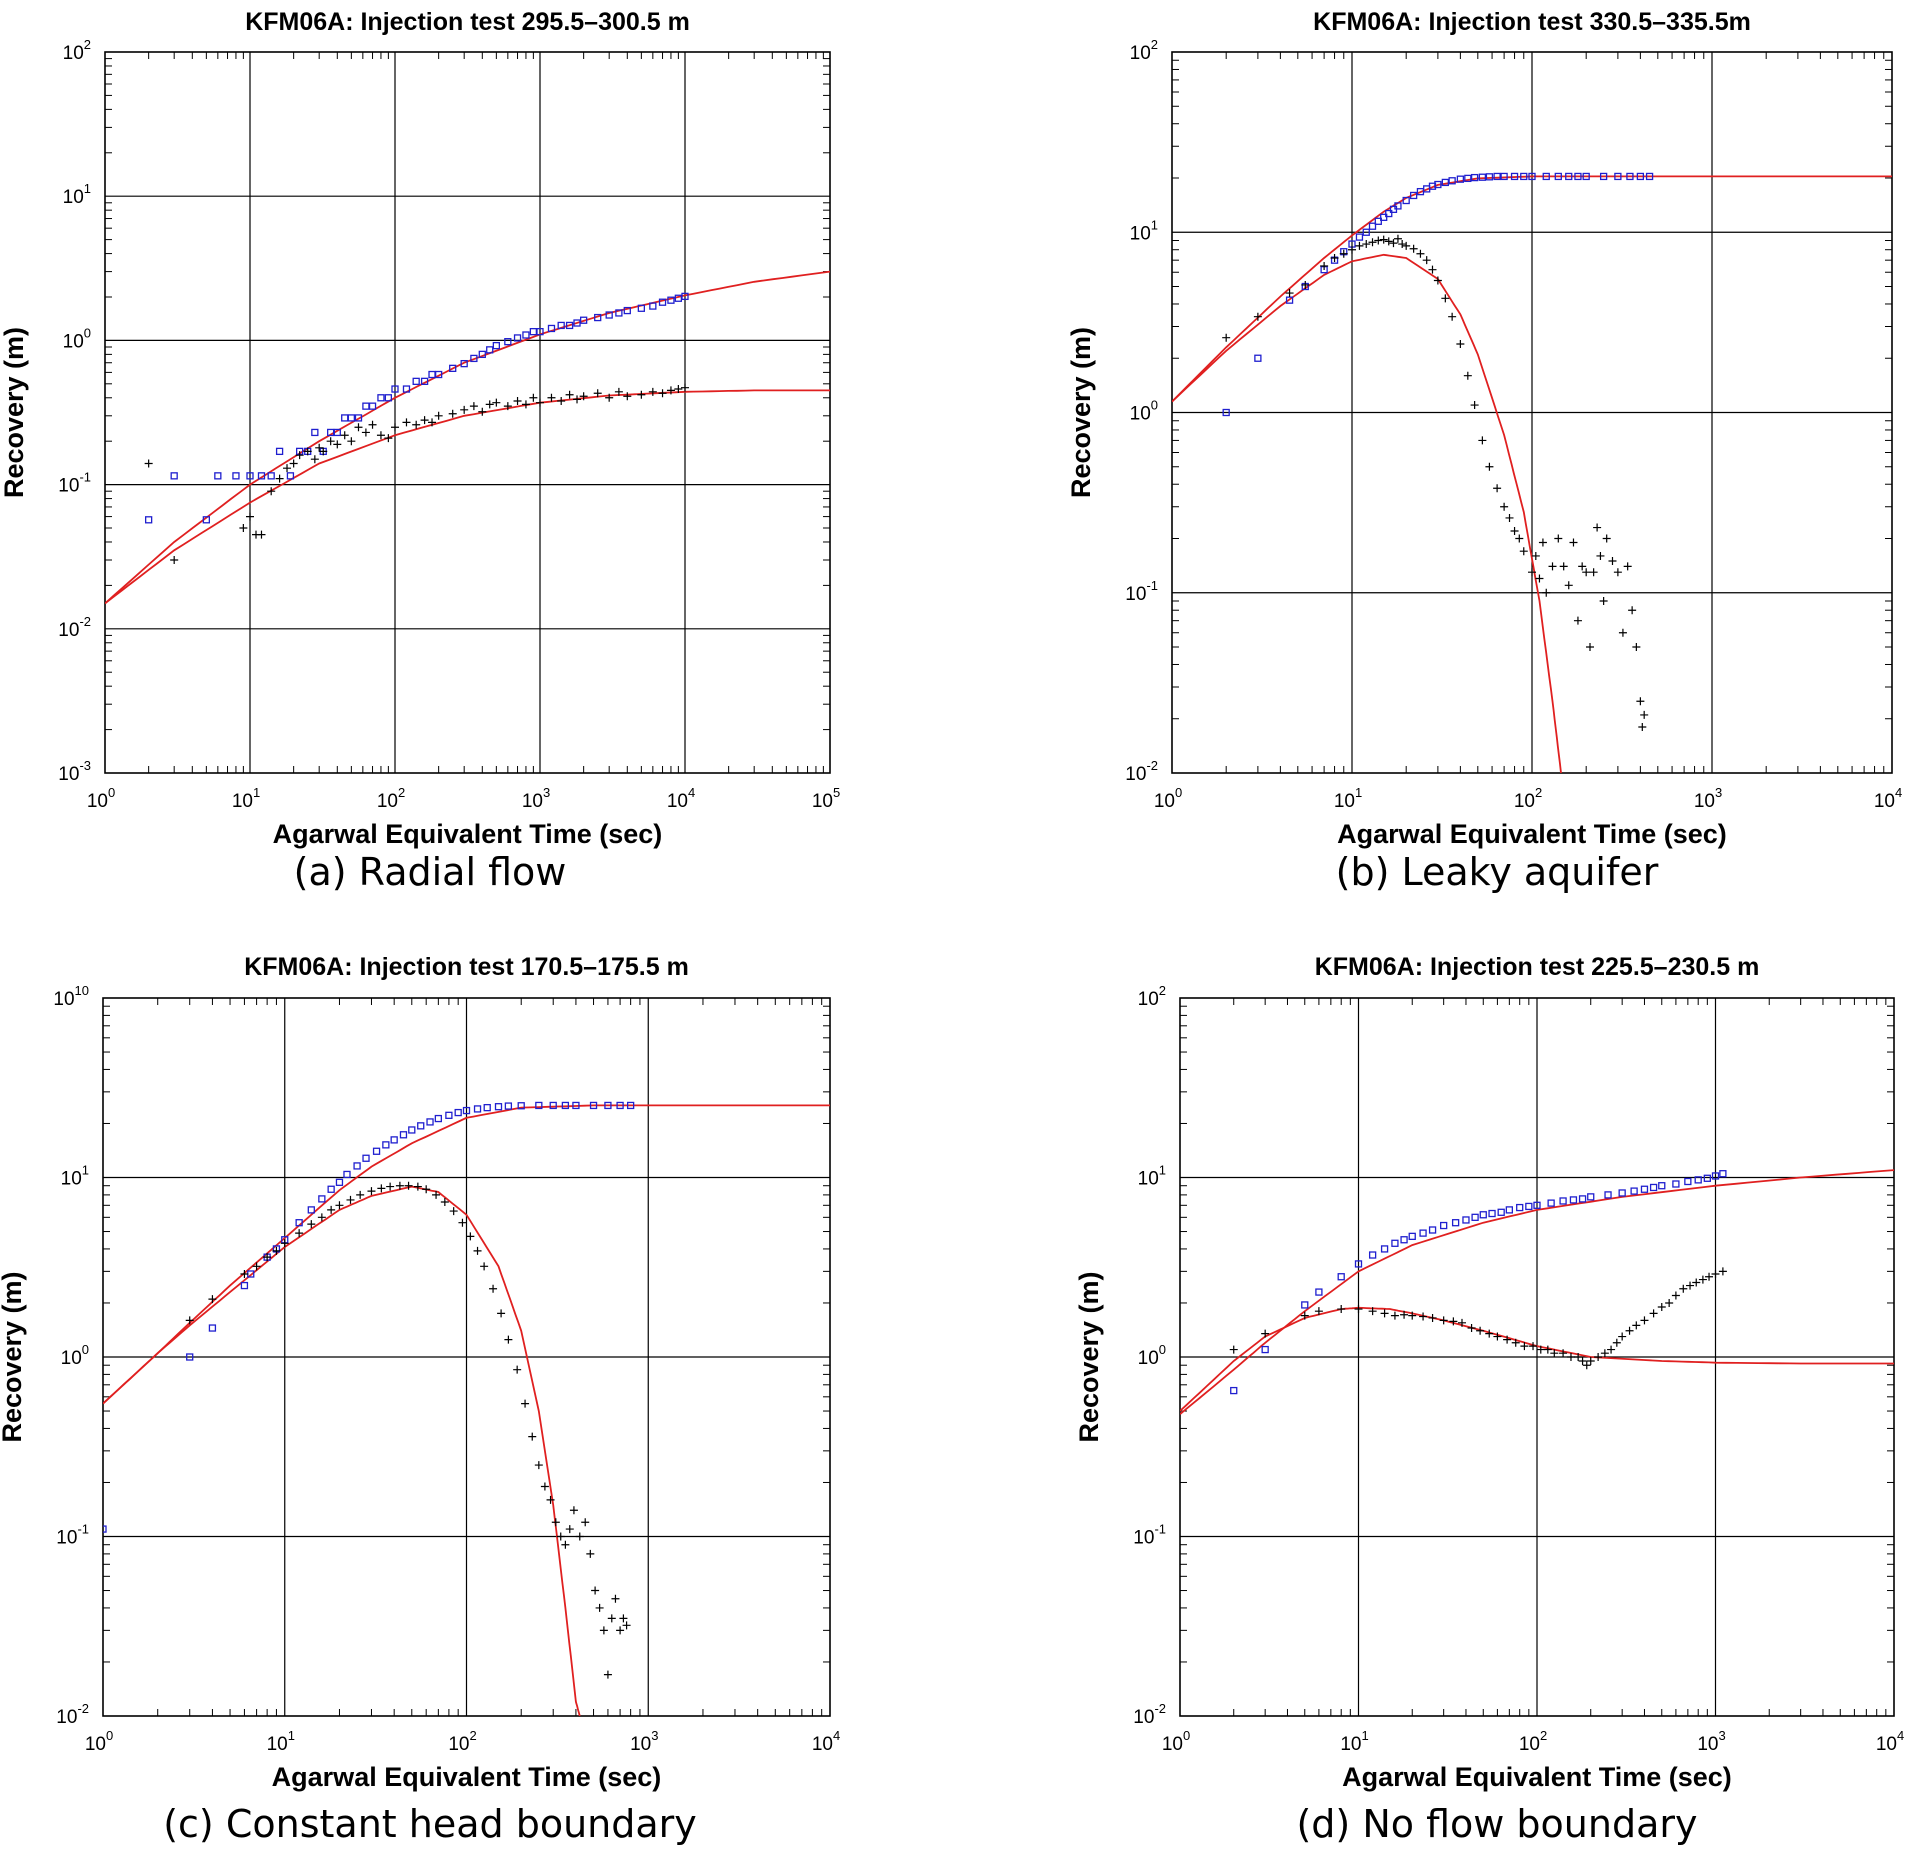 This screenshot has height=1856, width=1921. What do you see at coordinates (1708, 798) in the screenshot?
I see `x-tick-label: 10³` at bounding box center [1708, 798].